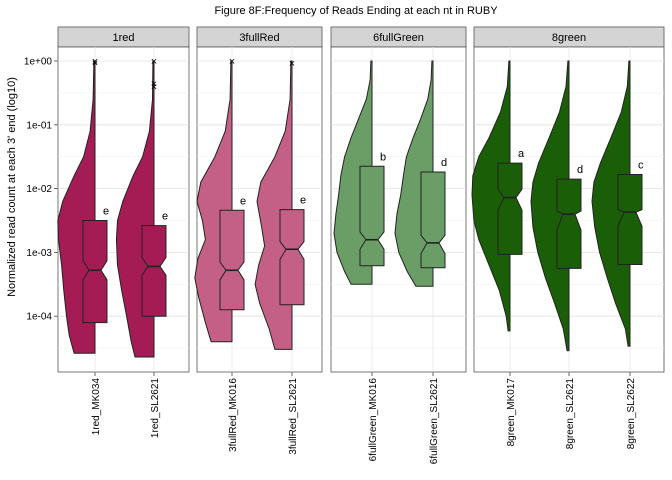 The height and width of the screenshot is (480, 672). Describe the element at coordinates (641, 166) in the screenshot. I see `significance-letter: c` at that location.